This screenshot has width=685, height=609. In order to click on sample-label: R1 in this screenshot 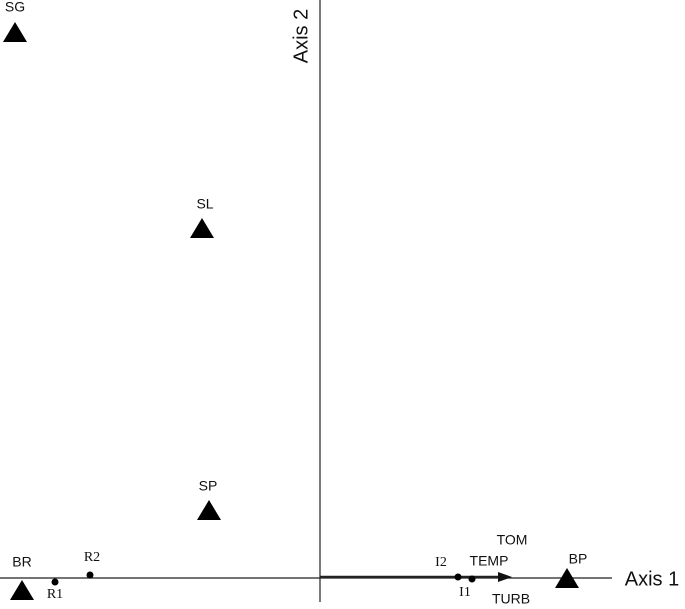, I will do `click(55, 594)`.